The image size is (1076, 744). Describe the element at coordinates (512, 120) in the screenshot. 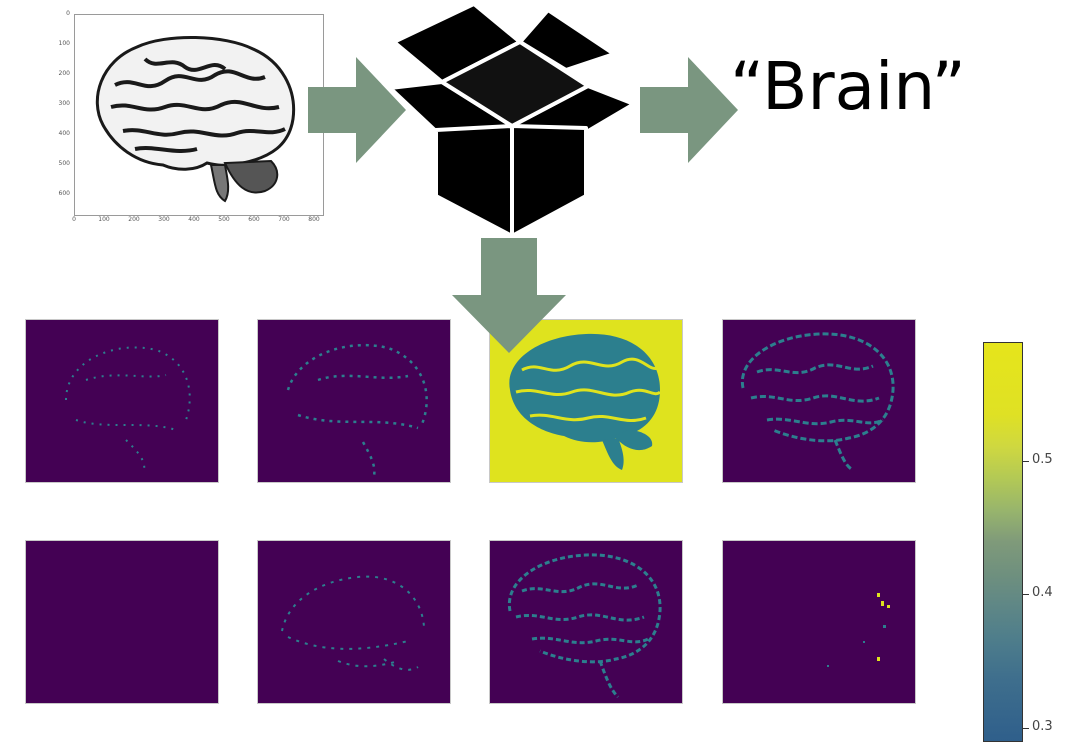

I see `black-box-icon` at that location.